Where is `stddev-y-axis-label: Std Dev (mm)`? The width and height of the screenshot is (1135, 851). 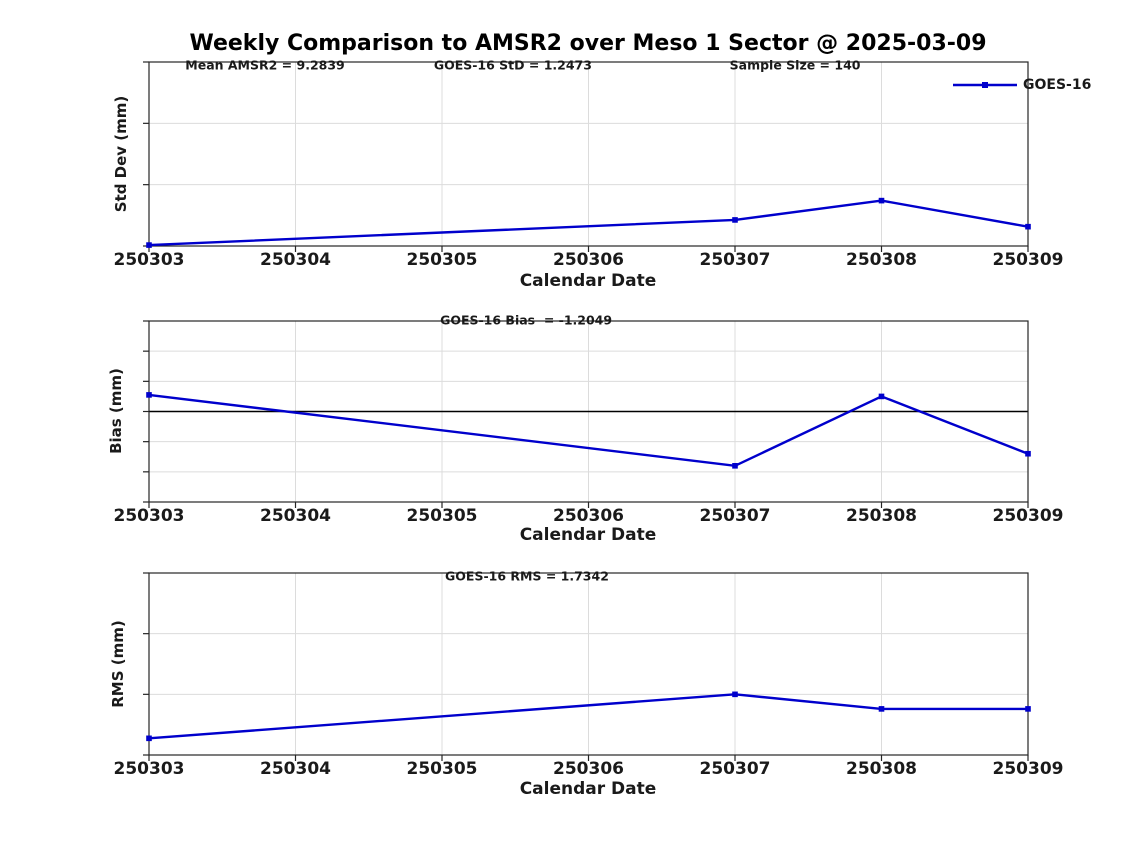 stddev-y-axis-label: Std Dev (mm) is located at coordinates (121, 154).